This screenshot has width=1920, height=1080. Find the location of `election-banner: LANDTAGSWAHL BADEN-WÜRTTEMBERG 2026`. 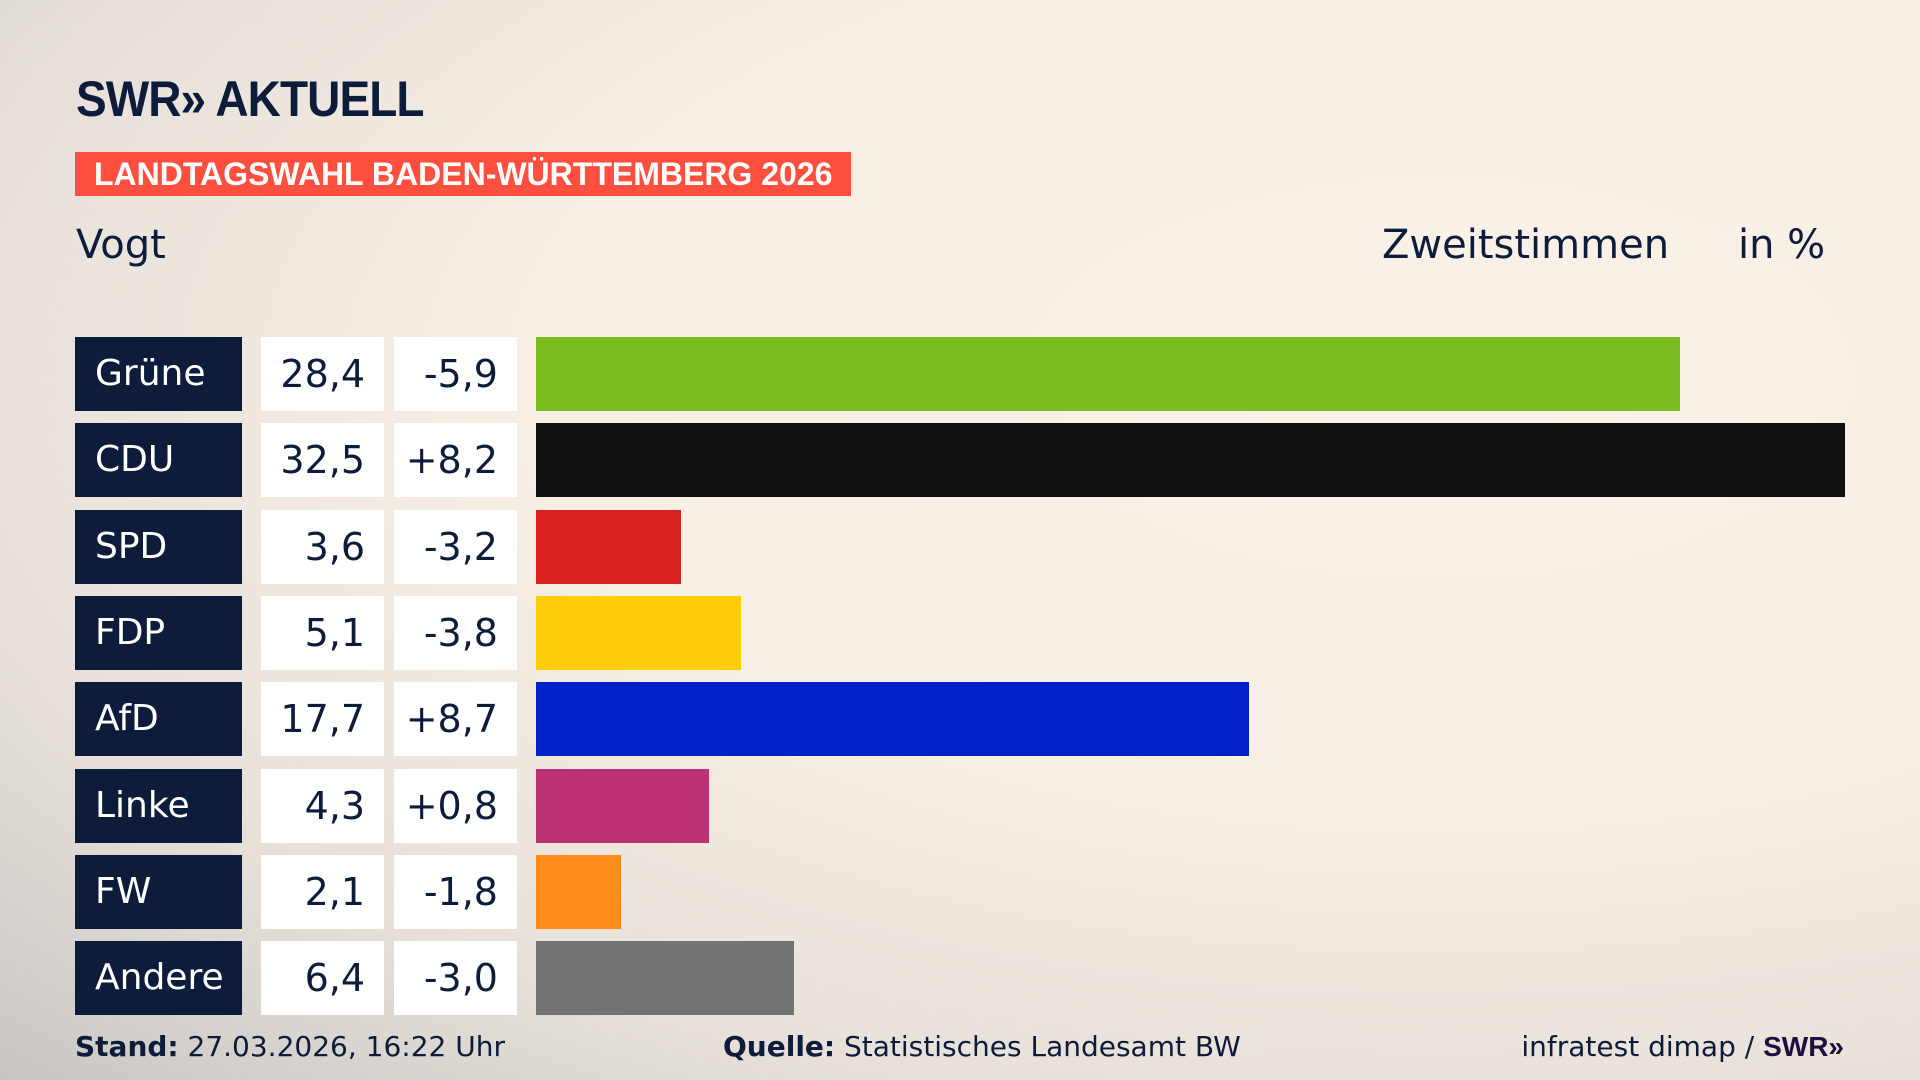

election-banner: LANDTAGSWAHL BADEN-WÜRTTEMBERG 2026 is located at coordinates (463, 174).